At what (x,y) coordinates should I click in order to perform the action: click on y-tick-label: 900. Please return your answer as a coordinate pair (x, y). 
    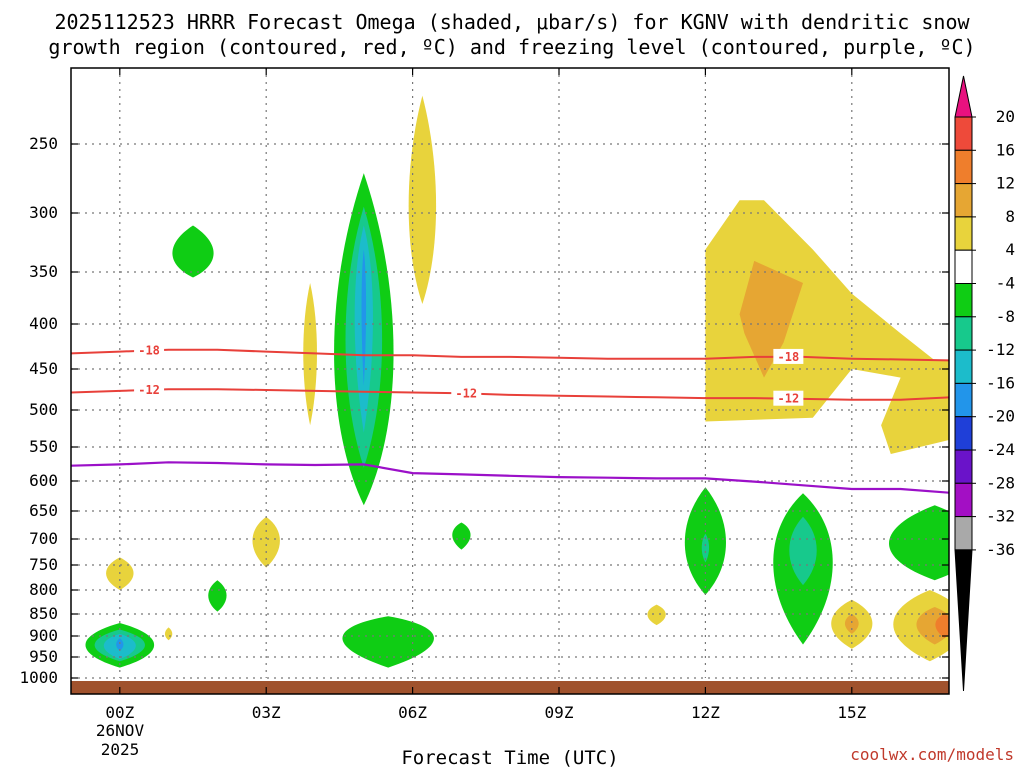
    Looking at the image, I should click on (43, 635).